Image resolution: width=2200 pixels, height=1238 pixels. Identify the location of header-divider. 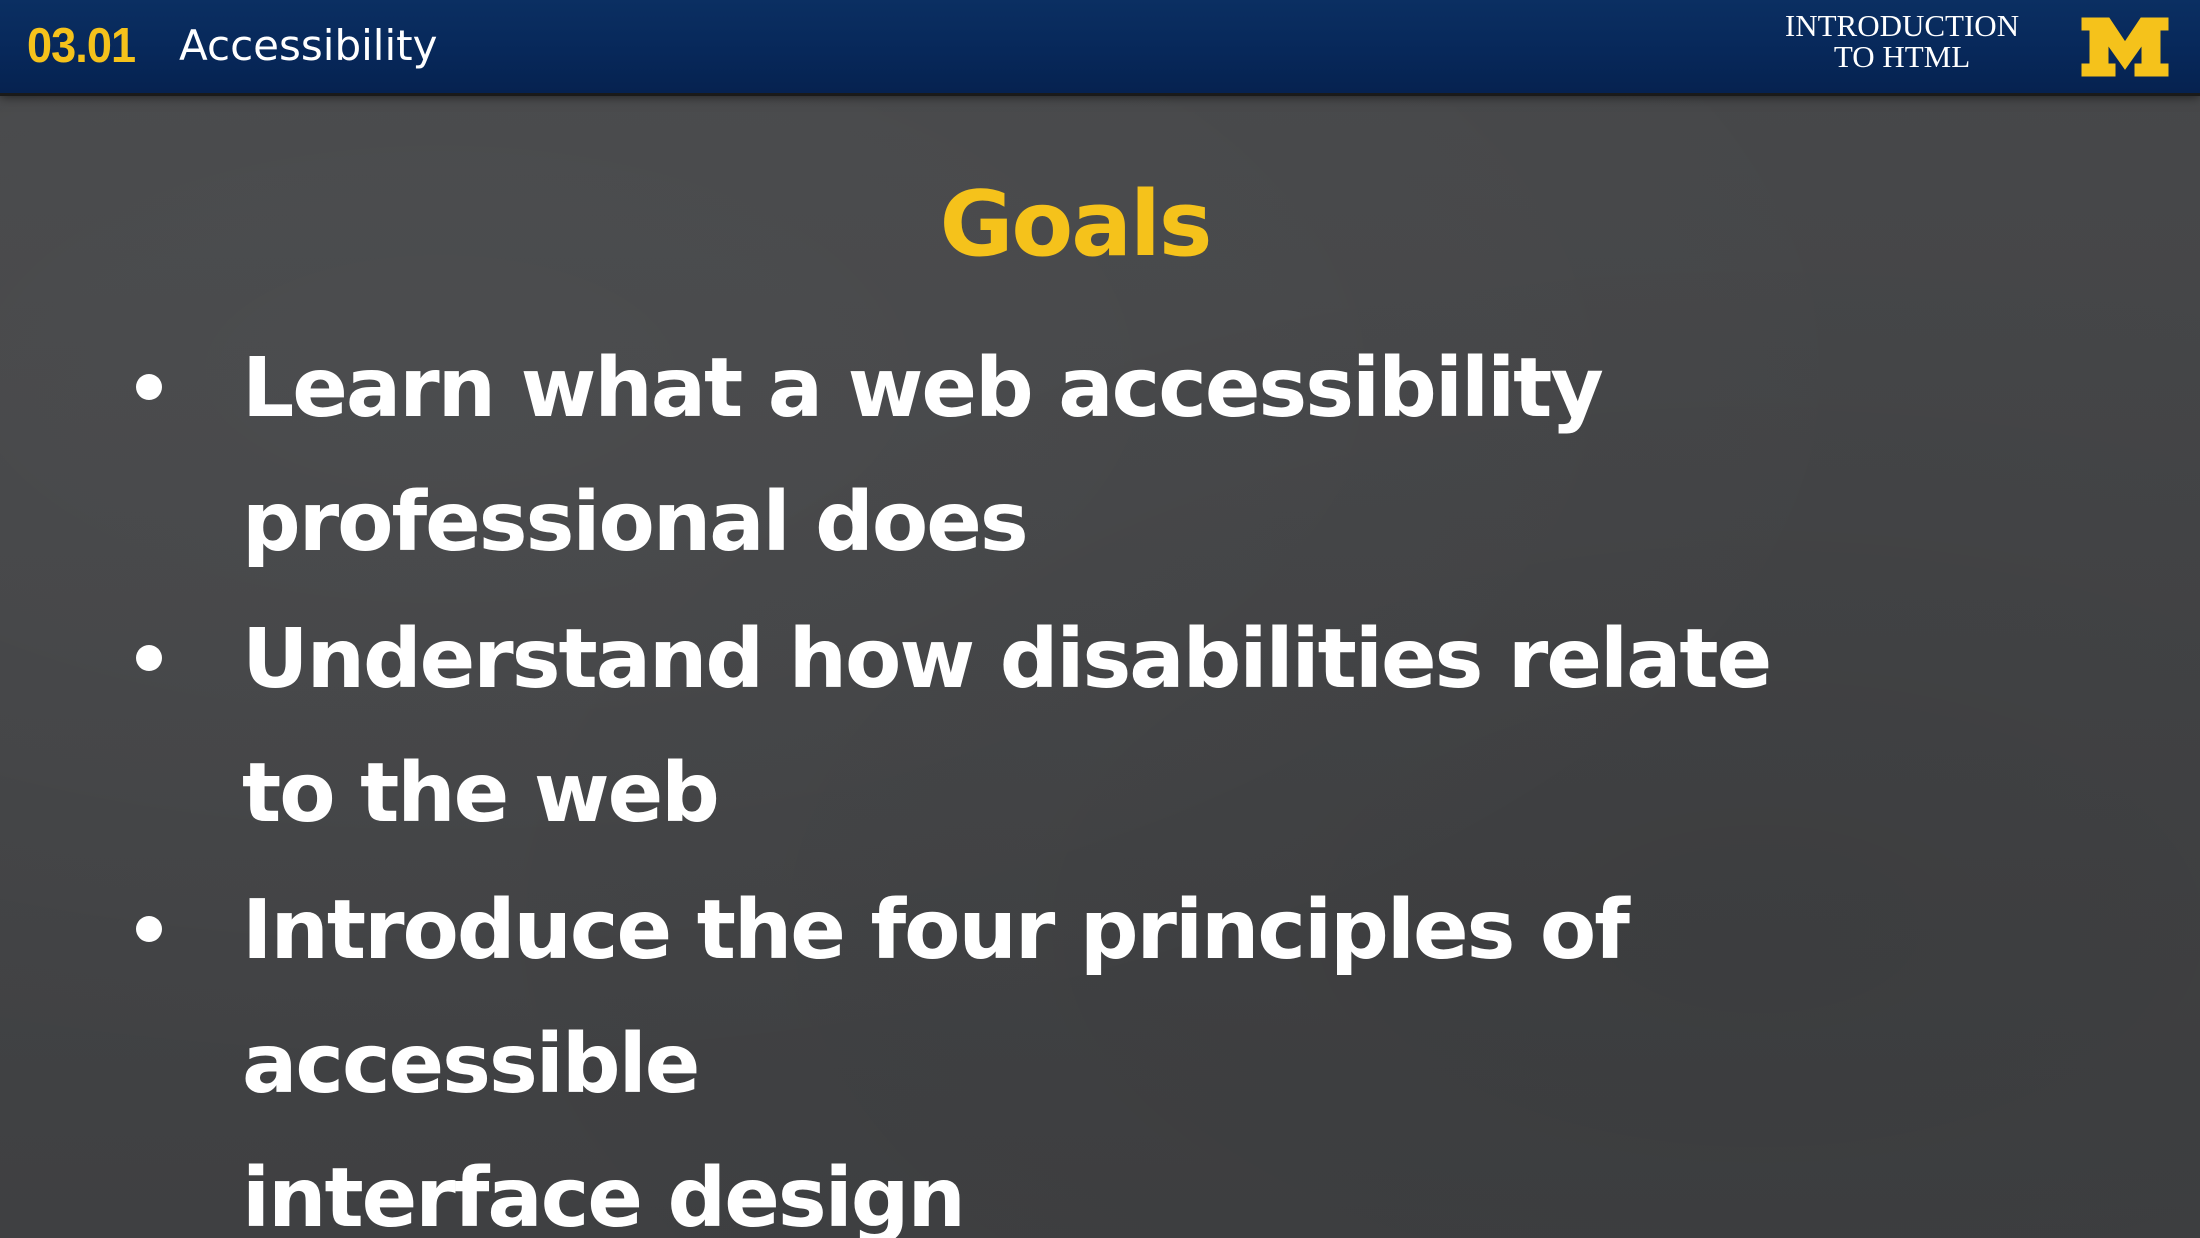
(1100, 94).